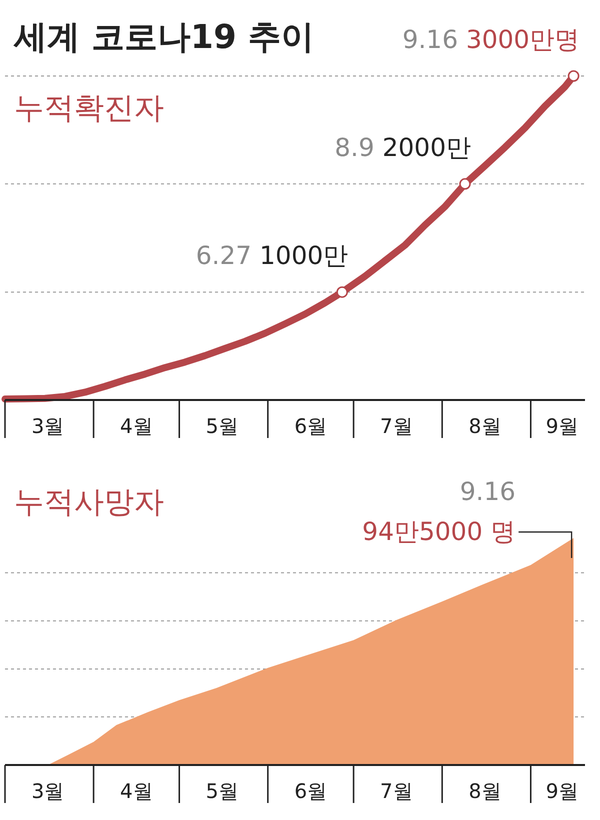  I want to click on chart-title: 세계 코로나19 추이, so click(163, 36).